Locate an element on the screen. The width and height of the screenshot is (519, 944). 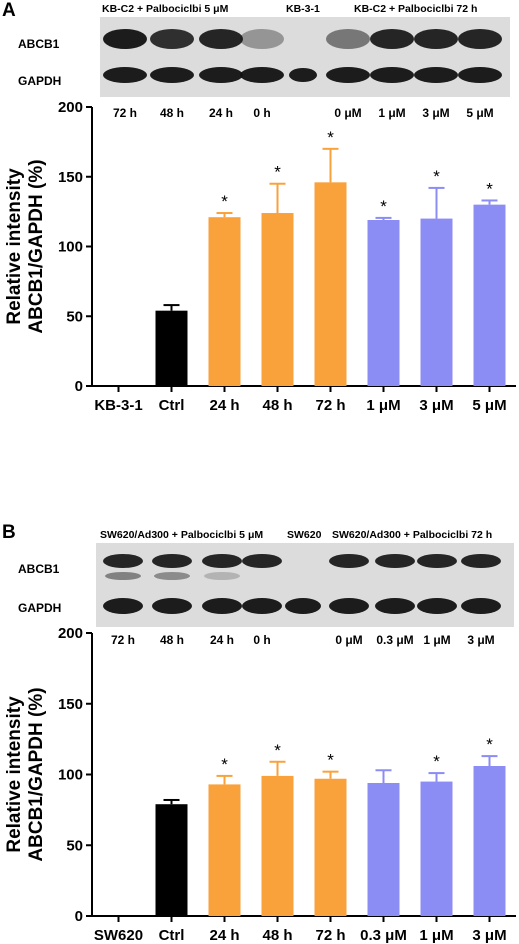
blot-row-label-abcb1: ABCB1 is located at coordinates (39, 569).